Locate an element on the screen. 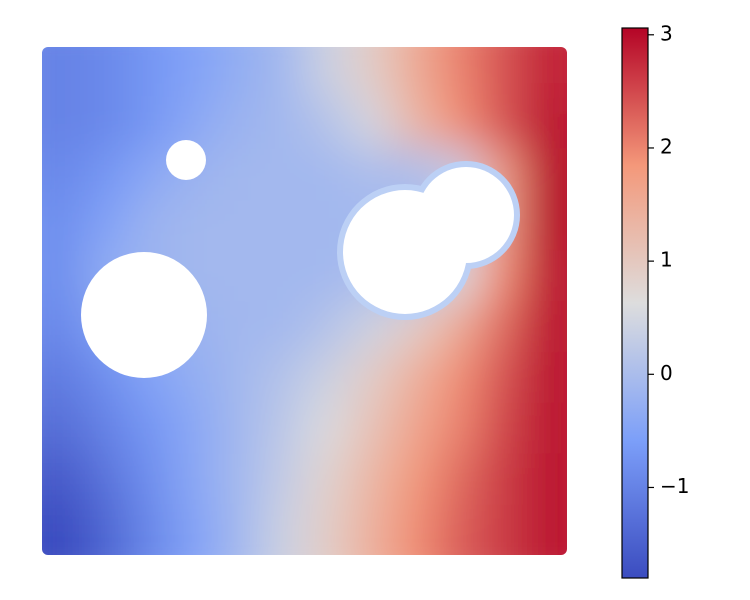 This screenshot has height=600, width=750. colorbar is located at coordinates (635, 303).